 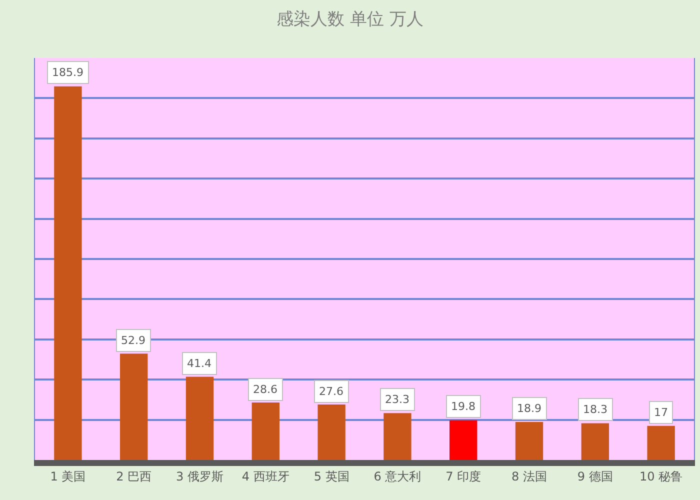 What do you see at coordinates (68, 476) in the screenshot?
I see `x-tick-label: 1 美国` at bounding box center [68, 476].